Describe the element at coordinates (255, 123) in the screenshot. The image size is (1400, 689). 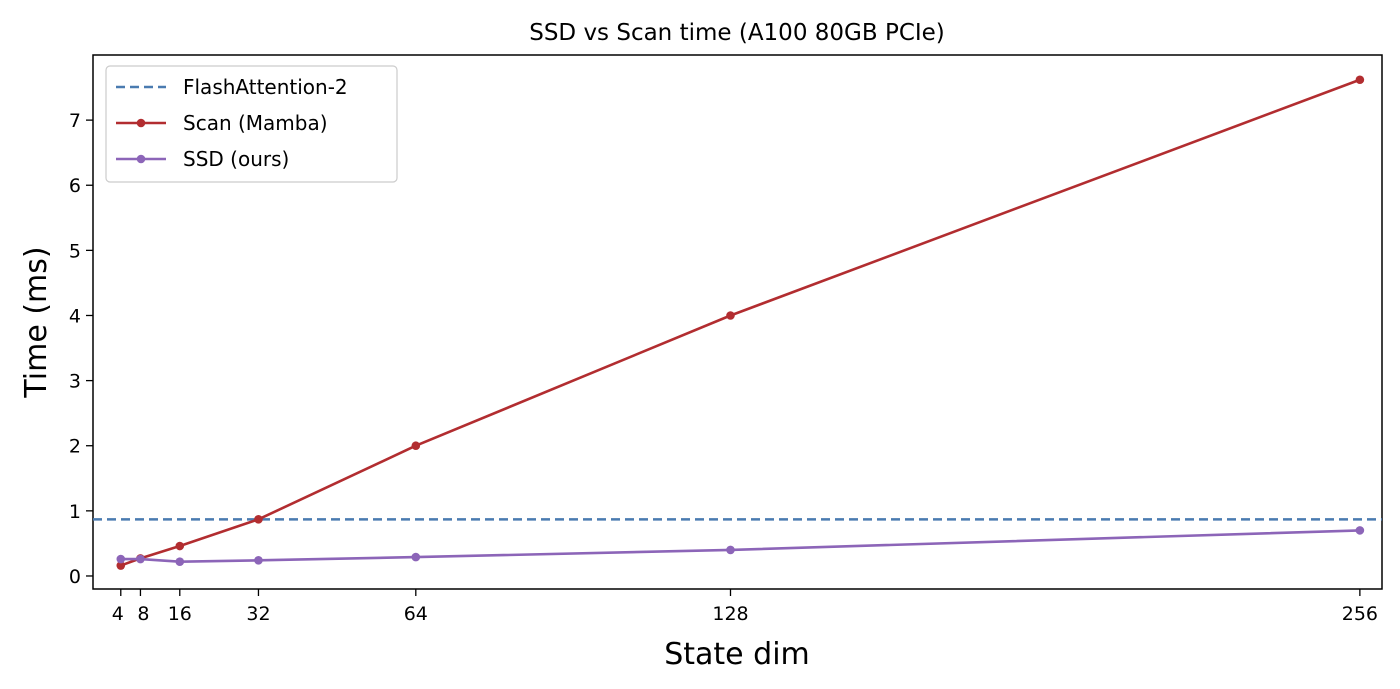
I see `legend-label: Scan (Mamba)` at that location.